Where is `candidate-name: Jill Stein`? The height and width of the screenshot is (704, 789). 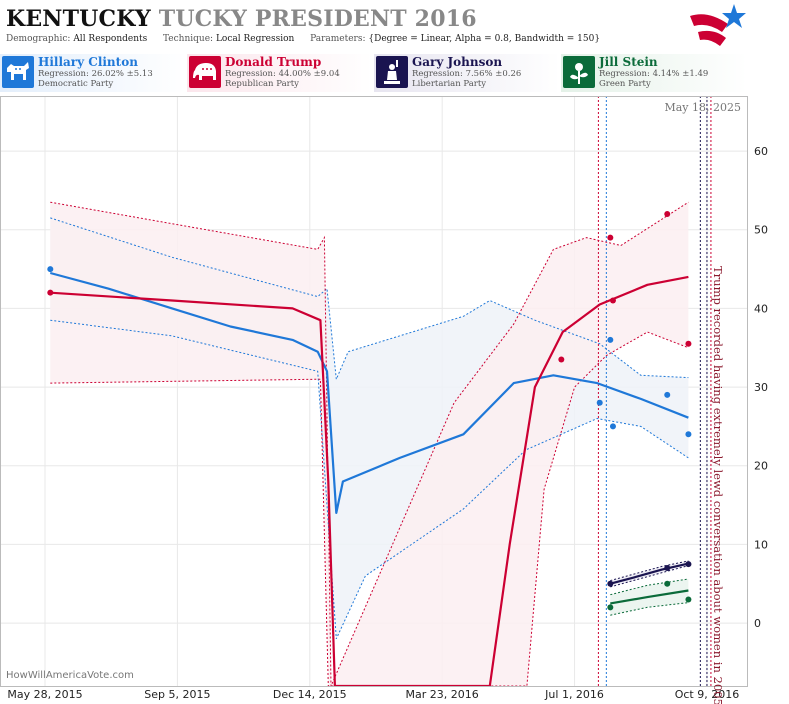 candidate-name: Jill Stein is located at coordinates (628, 62).